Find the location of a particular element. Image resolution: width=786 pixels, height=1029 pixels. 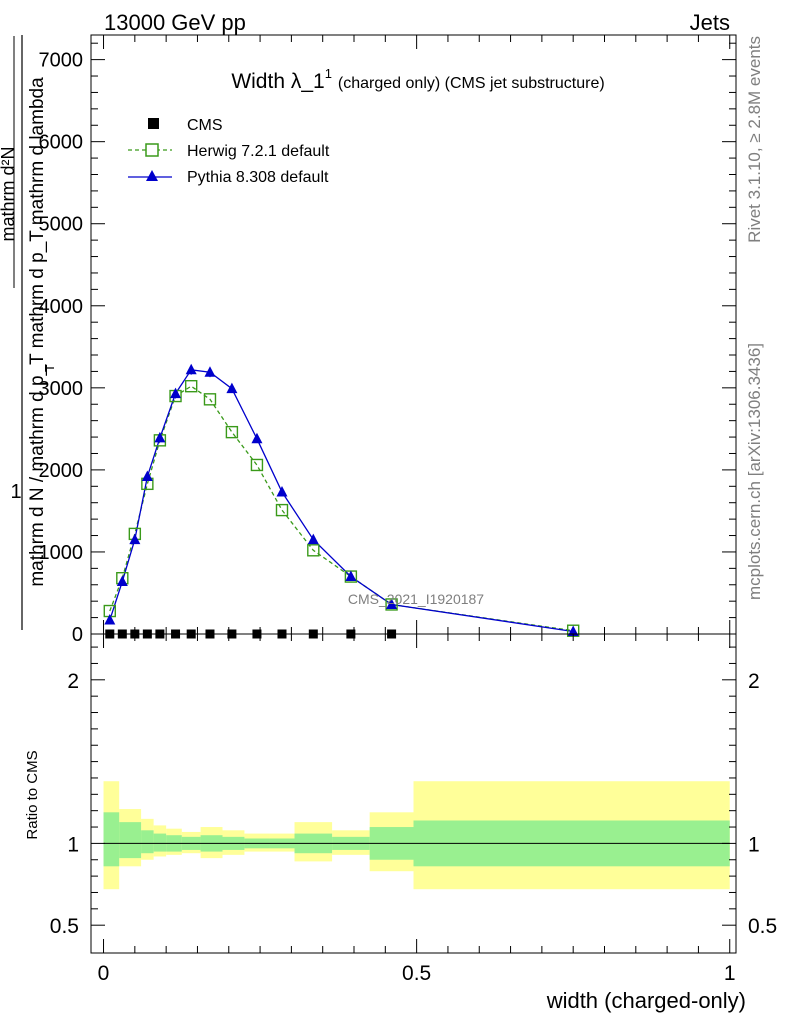

ratio-panel-bands is located at coordinates (416, 835).